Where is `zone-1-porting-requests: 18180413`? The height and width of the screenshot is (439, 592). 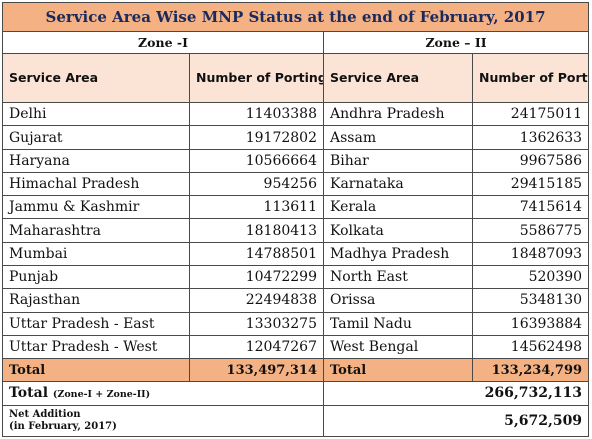 zone-1-porting-requests: 18180413 is located at coordinates (256, 230).